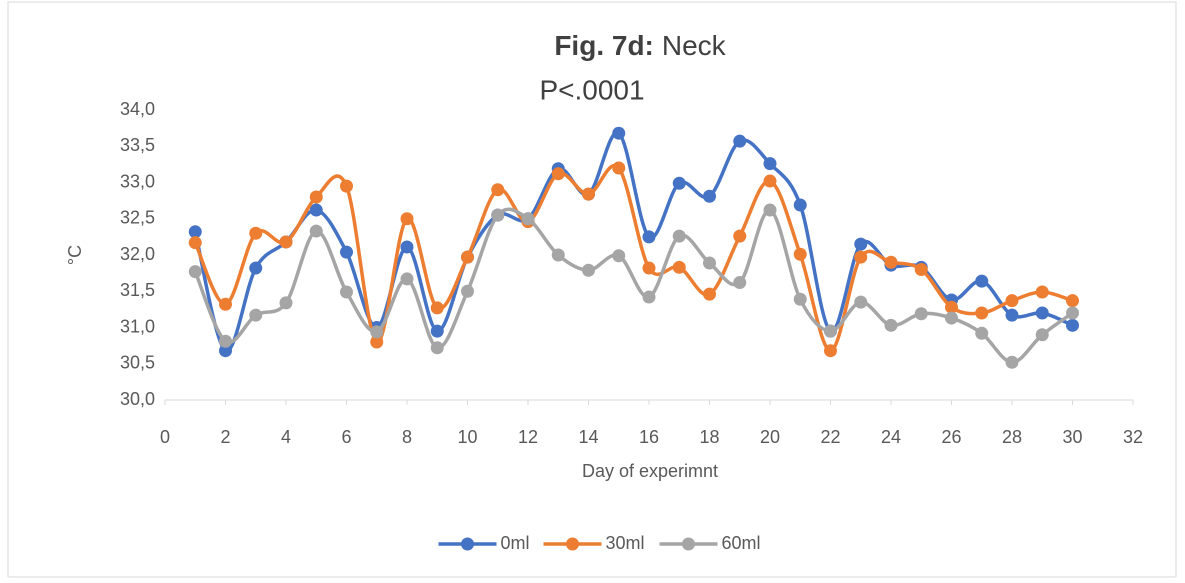 This screenshot has width=1185, height=583. Describe the element at coordinates (137, 181) in the screenshot. I see `y-tick-label: 33,0` at that location.